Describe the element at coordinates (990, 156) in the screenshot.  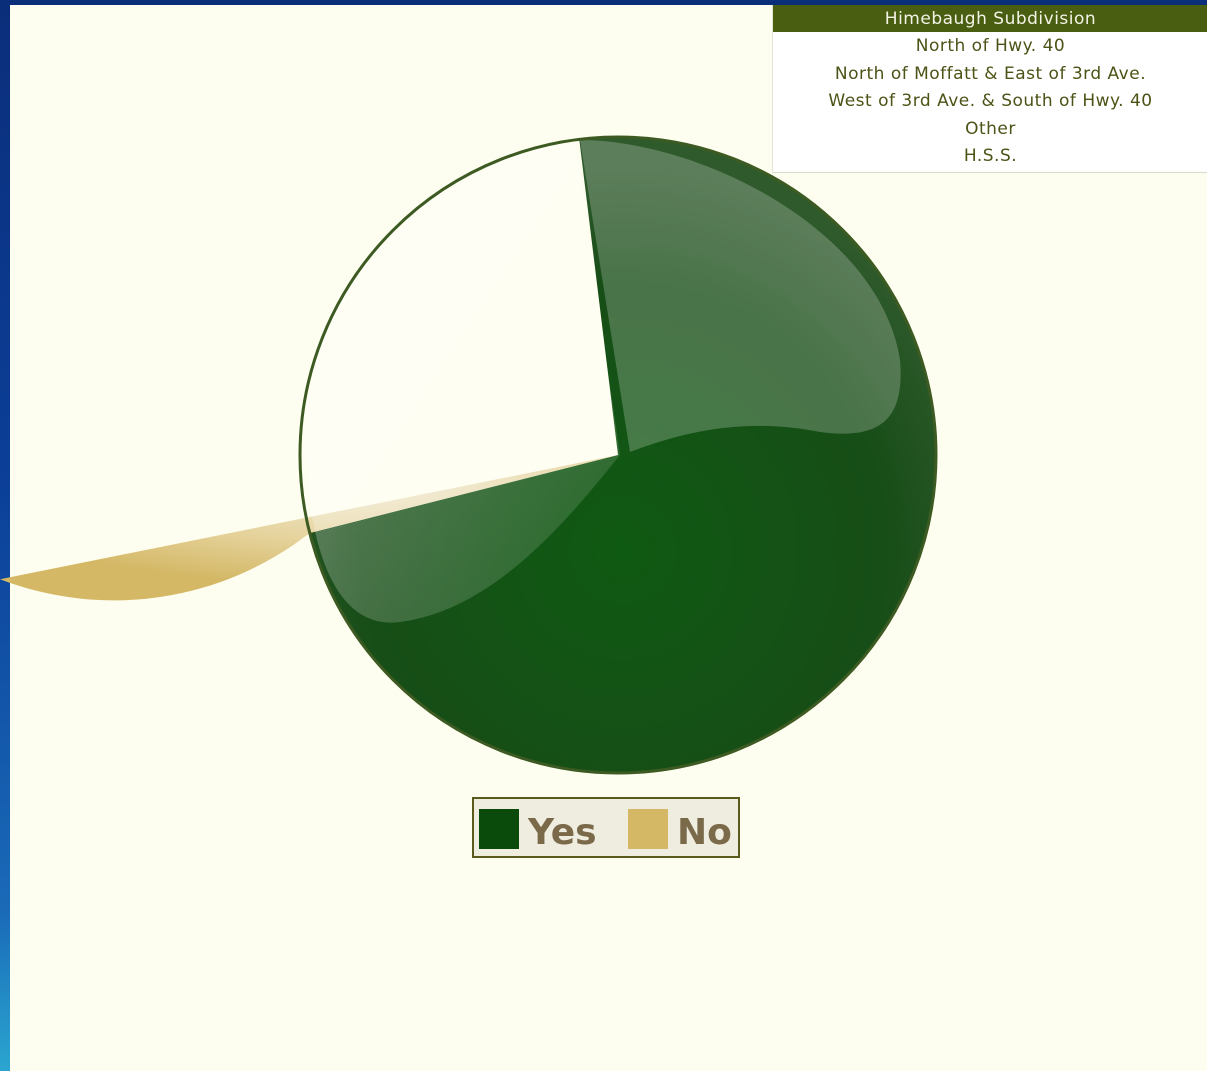
I see `menu-item-hss: H.S.S.` at that location.